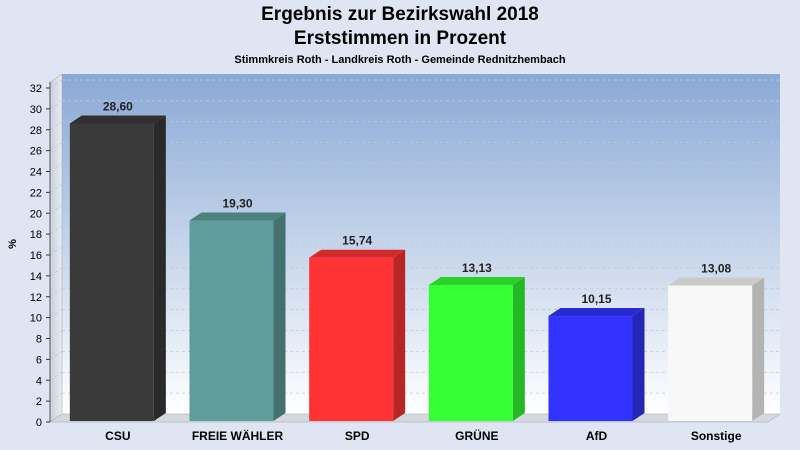 The width and height of the screenshot is (800, 450). Describe the element at coordinates (36, 235) in the screenshot. I see `y-tick-label: 18` at that location.